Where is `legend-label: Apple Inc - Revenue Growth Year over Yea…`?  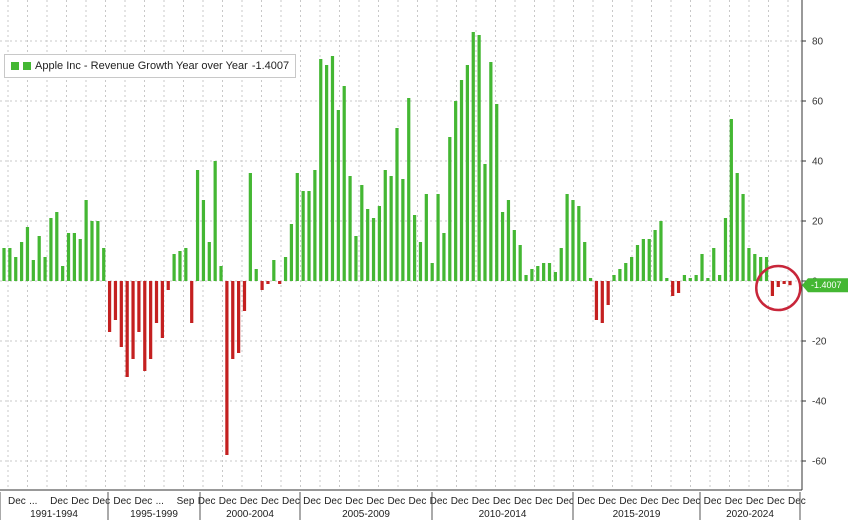 legend-label: Apple Inc - Revenue Growth Year over Yea… is located at coordinates (141, 66).